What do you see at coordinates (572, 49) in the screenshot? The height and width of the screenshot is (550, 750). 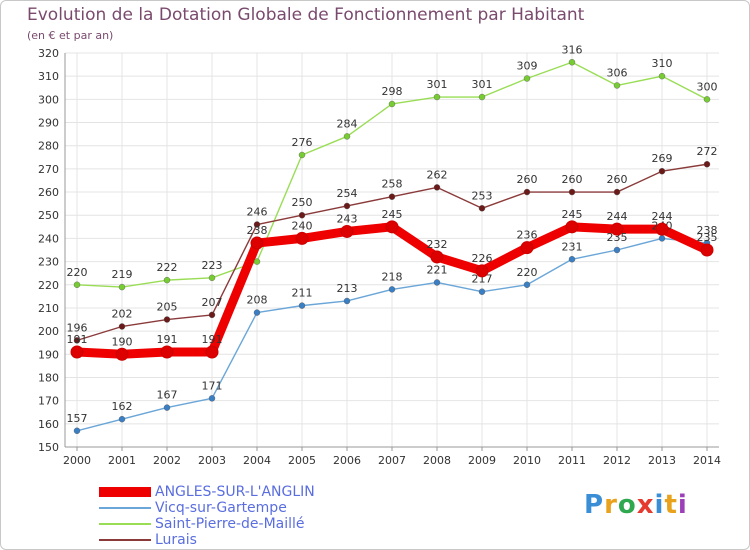 I see `data-label: 316` at bounding box center [572, 49].